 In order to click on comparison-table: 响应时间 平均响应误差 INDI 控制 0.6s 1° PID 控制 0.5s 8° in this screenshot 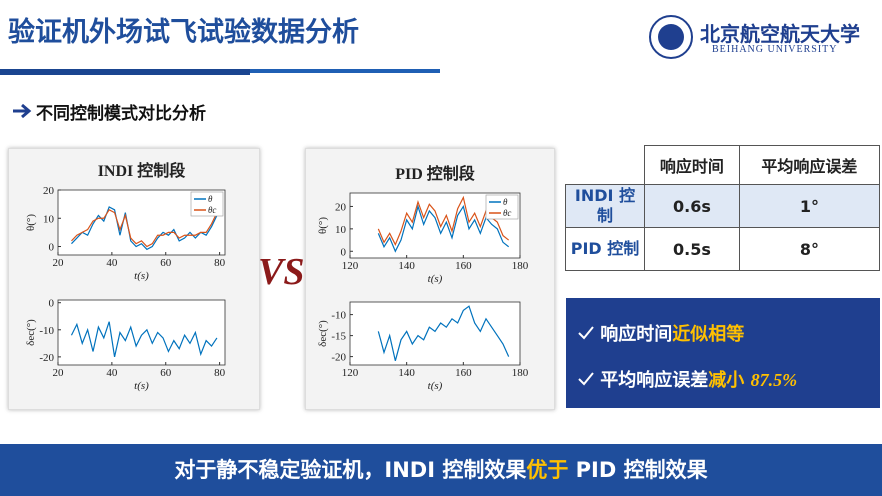, I will do `click(723, 208)`.